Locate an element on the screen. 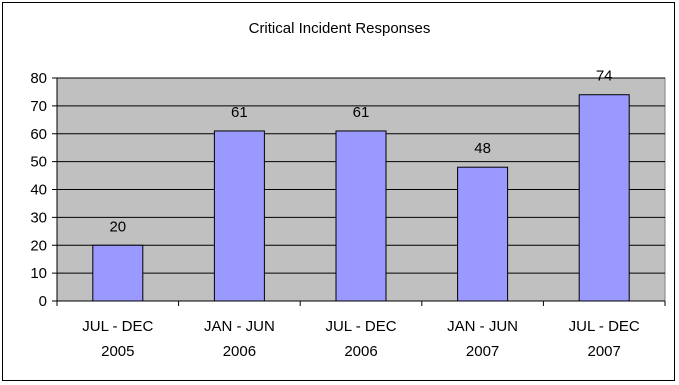  data-label: 20 is located at coordinates (117, 226).